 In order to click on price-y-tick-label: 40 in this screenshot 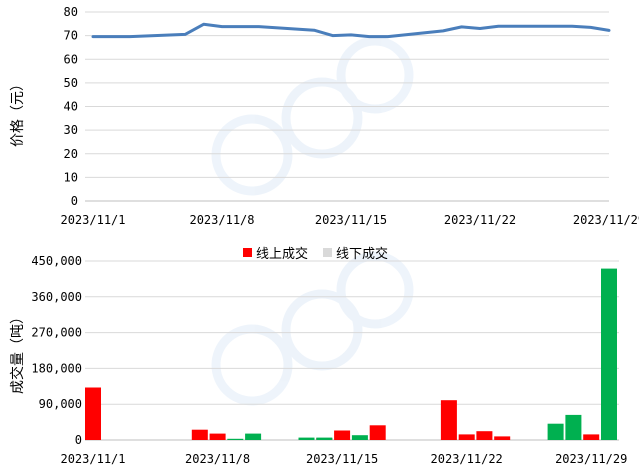, I will do `click(71, 107)`.